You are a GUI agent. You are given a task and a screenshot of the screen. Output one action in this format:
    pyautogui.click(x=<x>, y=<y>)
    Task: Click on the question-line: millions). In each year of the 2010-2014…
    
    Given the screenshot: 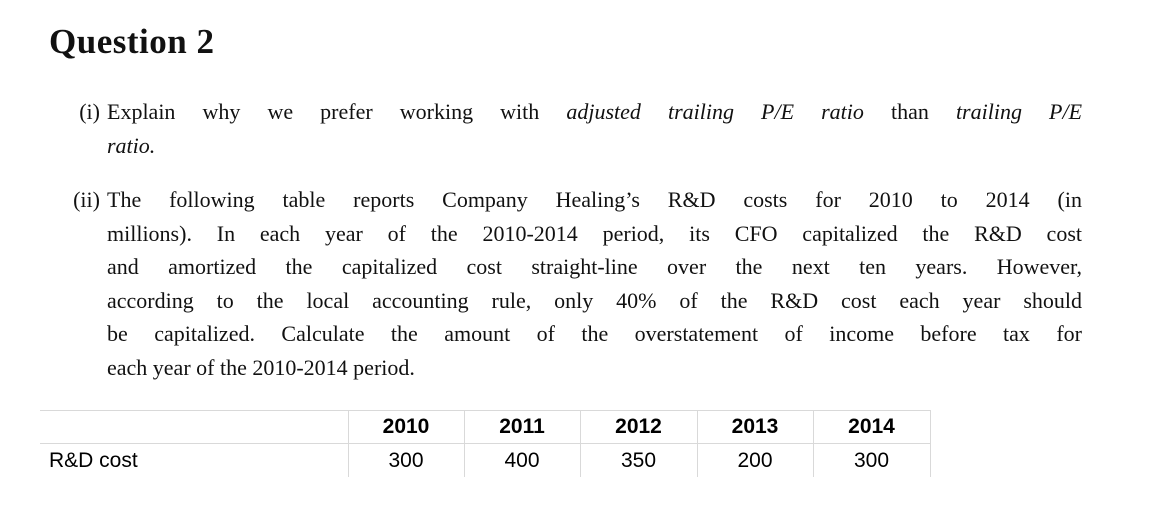 What is the action you would take?
    pyautogui.click(x=594, y=234)
    